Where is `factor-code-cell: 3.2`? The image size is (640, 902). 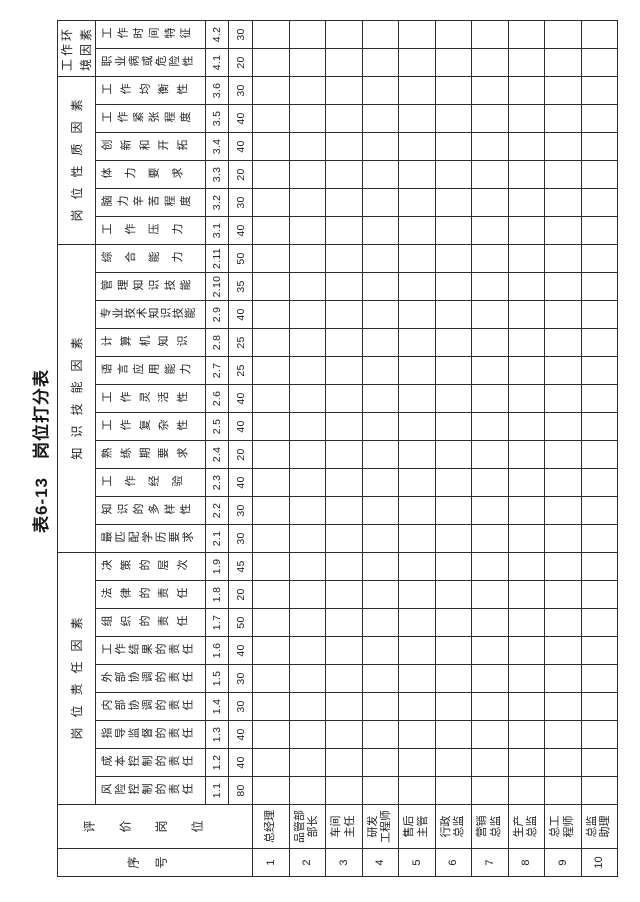 factor-code-cell: 3.2 is located at coordinates (217, 202).